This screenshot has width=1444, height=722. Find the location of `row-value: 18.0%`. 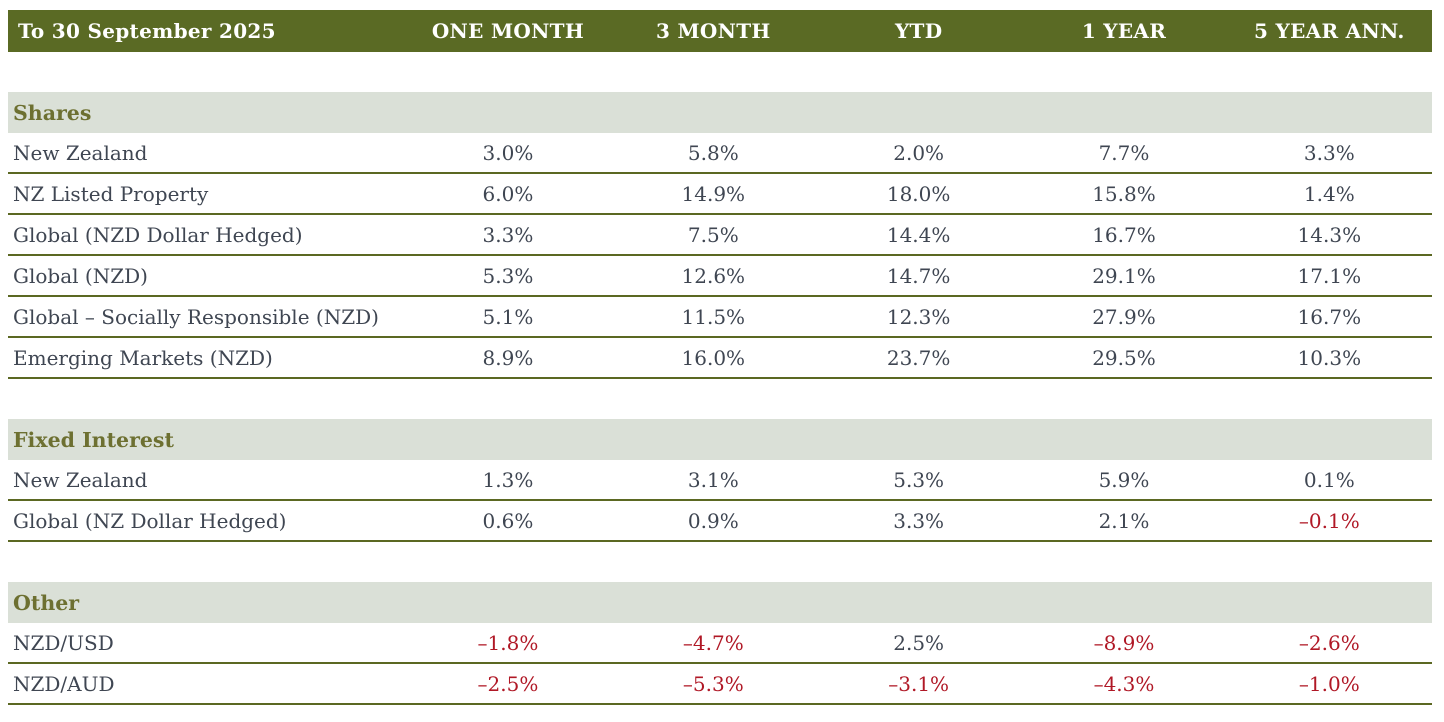

row-value: 18.0% is located at coordinates (918, 193).